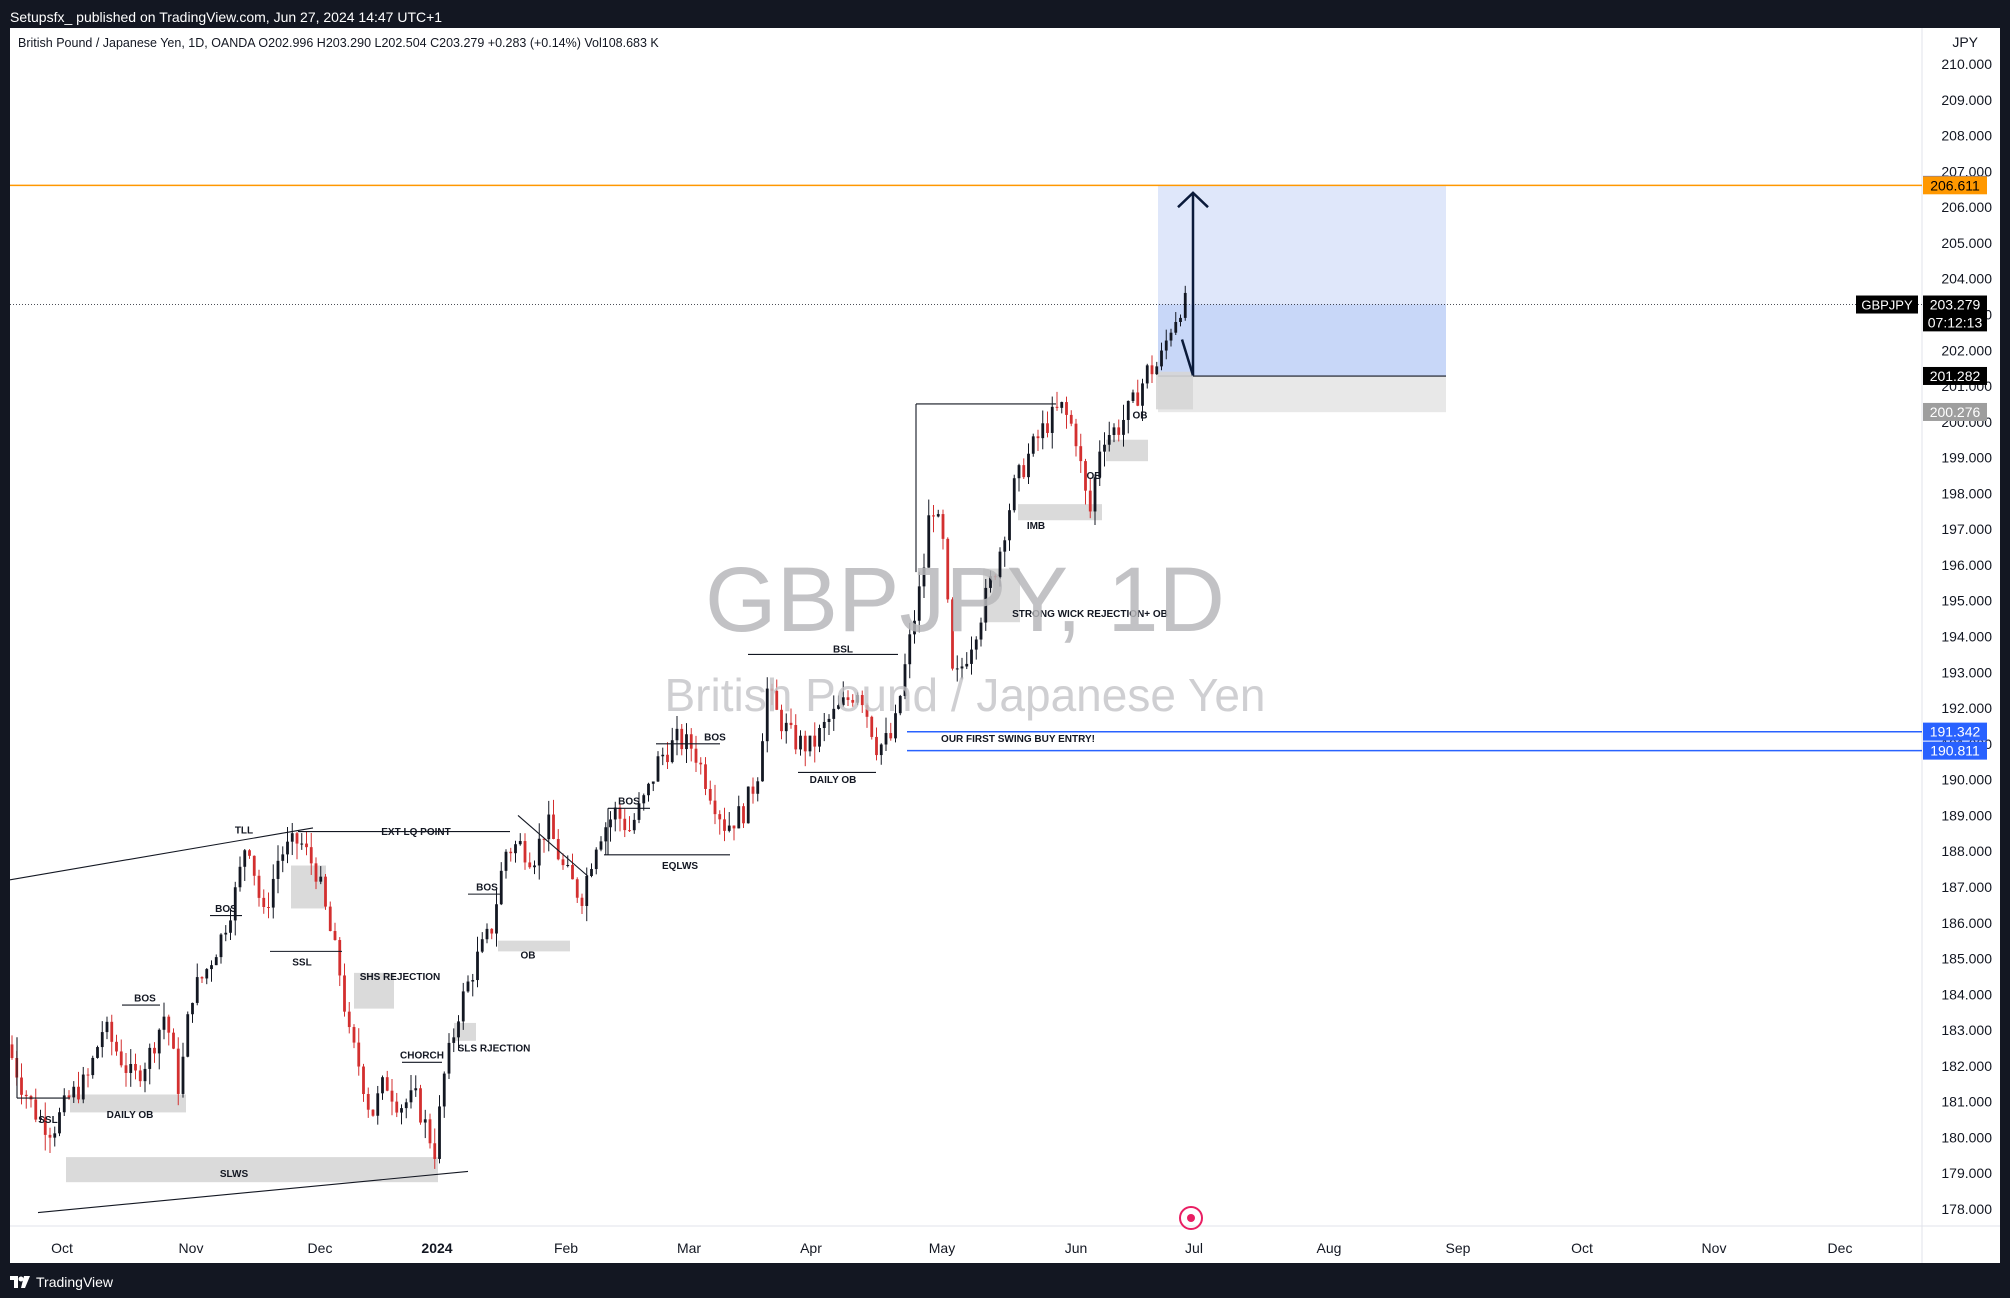  Describe the element at coordinates (436, 1248) in the screenshot. I see `time-axis-label: 2024` at that location.